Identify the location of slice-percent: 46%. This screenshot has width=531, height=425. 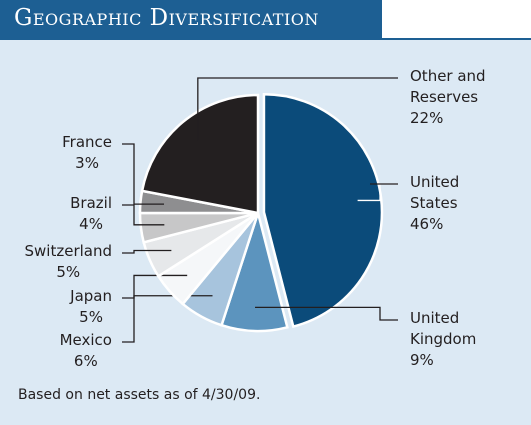
(427, 224).